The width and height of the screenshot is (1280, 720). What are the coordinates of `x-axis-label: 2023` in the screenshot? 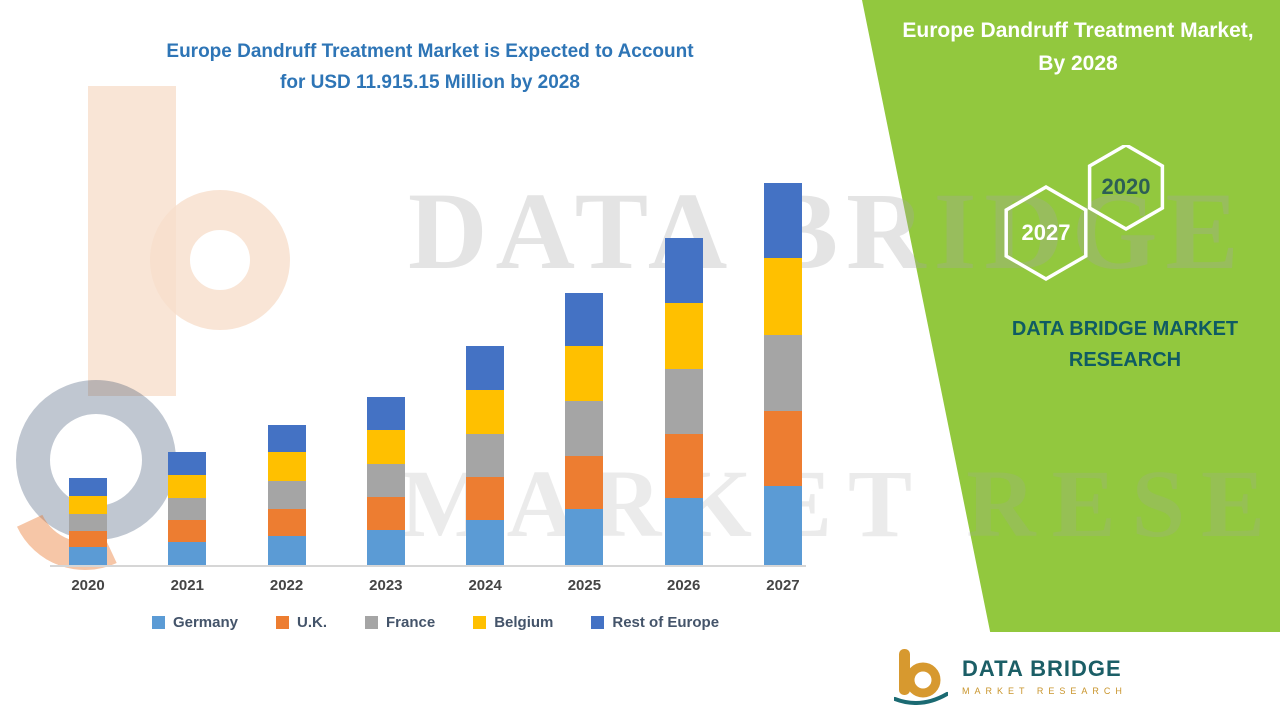 It's located at (386, 585).